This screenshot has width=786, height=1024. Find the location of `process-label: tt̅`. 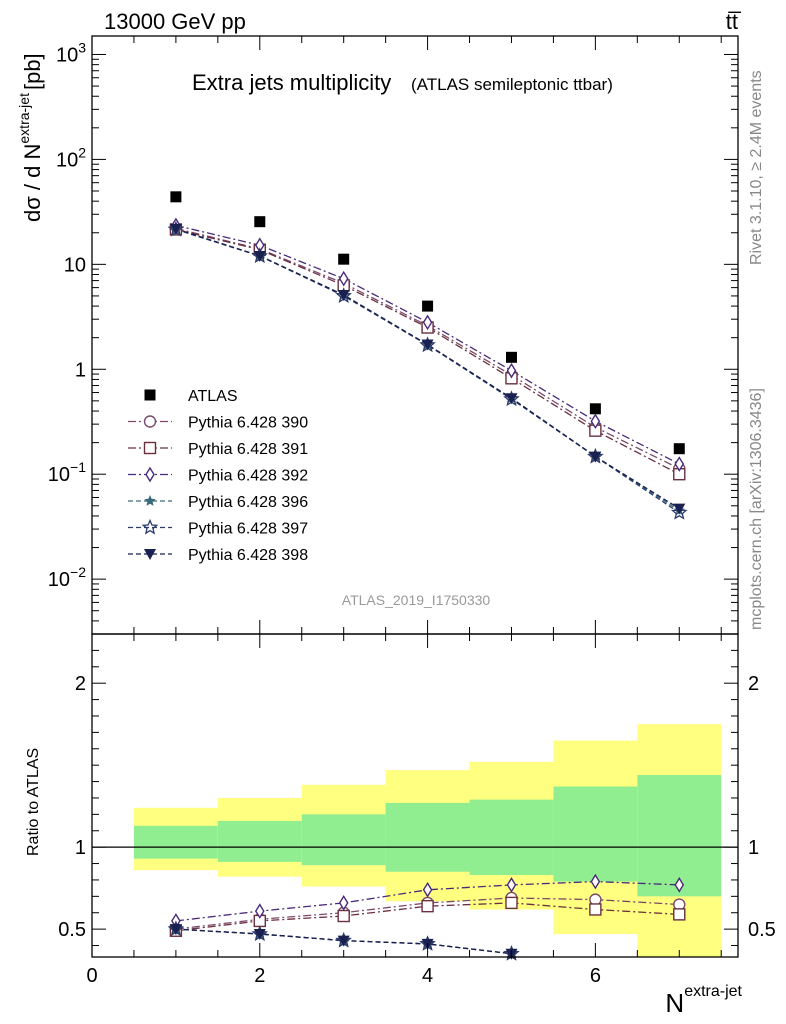

process-label: tt̅ is located at coordinates (734, 21).